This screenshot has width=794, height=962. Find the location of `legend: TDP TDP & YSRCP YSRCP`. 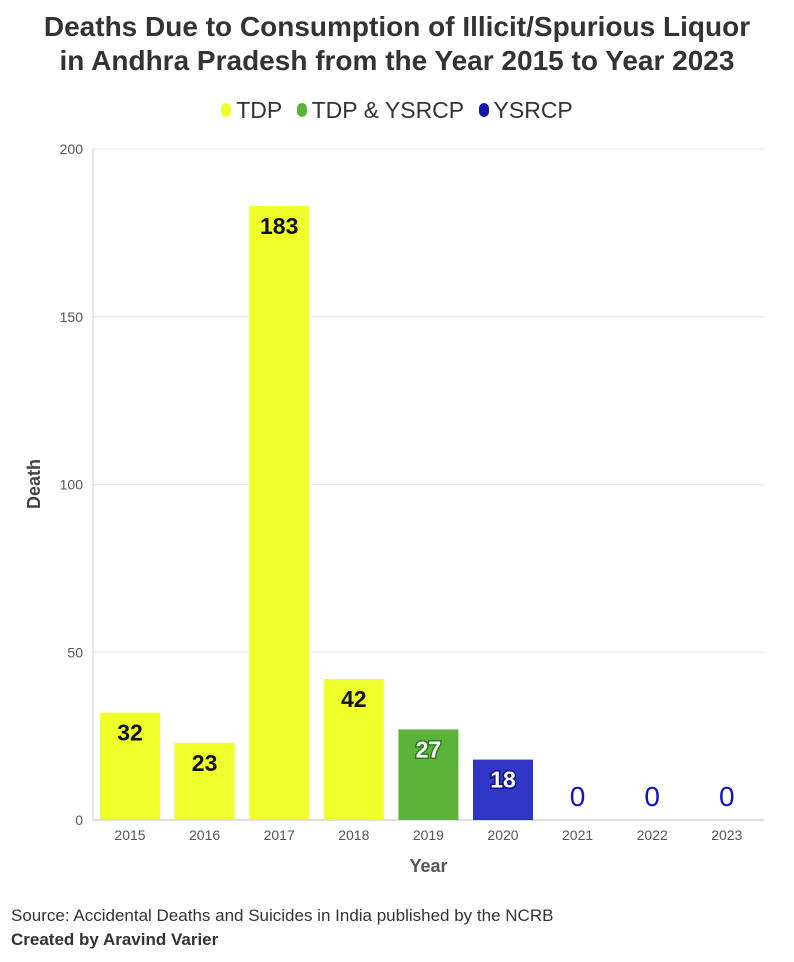

legend: TDP TDP & YSRCP YSRCP is located at coordinates (397, 110).